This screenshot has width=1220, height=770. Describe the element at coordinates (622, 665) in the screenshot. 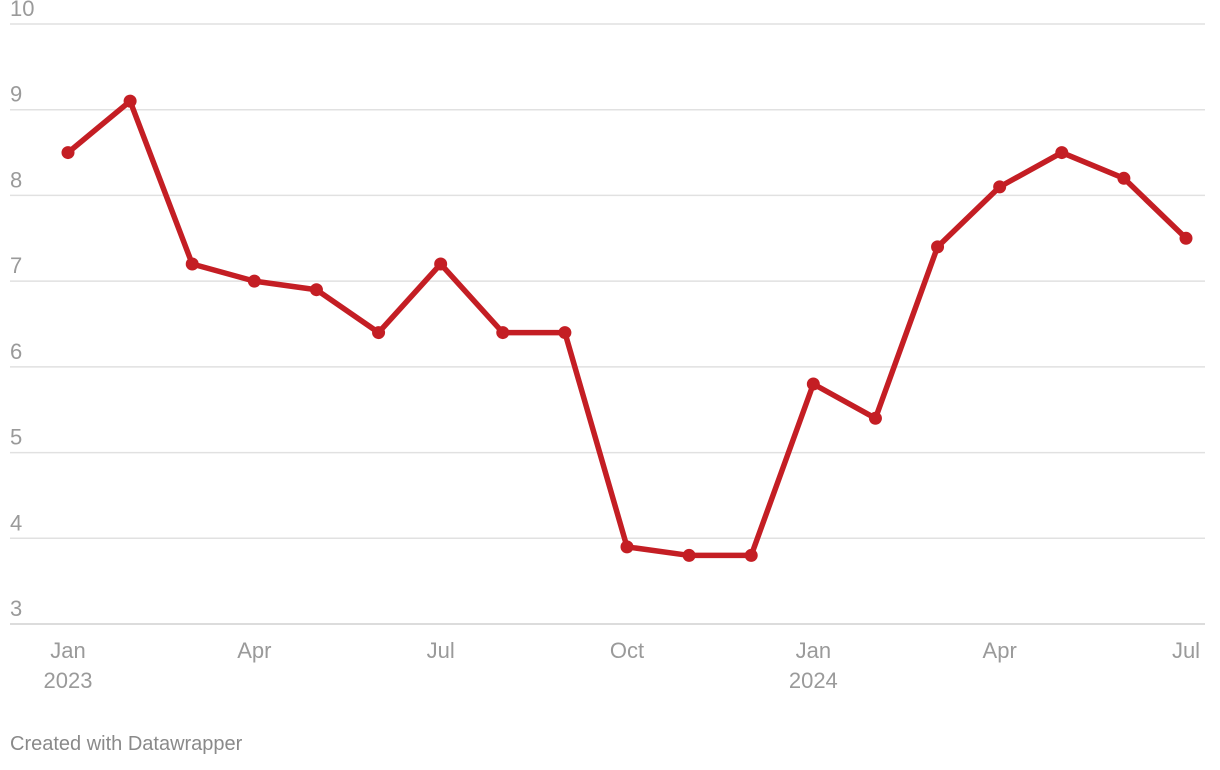

I see `x-axis-ticks: Jan 2023 Apr Jul Oct Jan 2024 Apr Jul` at that location.